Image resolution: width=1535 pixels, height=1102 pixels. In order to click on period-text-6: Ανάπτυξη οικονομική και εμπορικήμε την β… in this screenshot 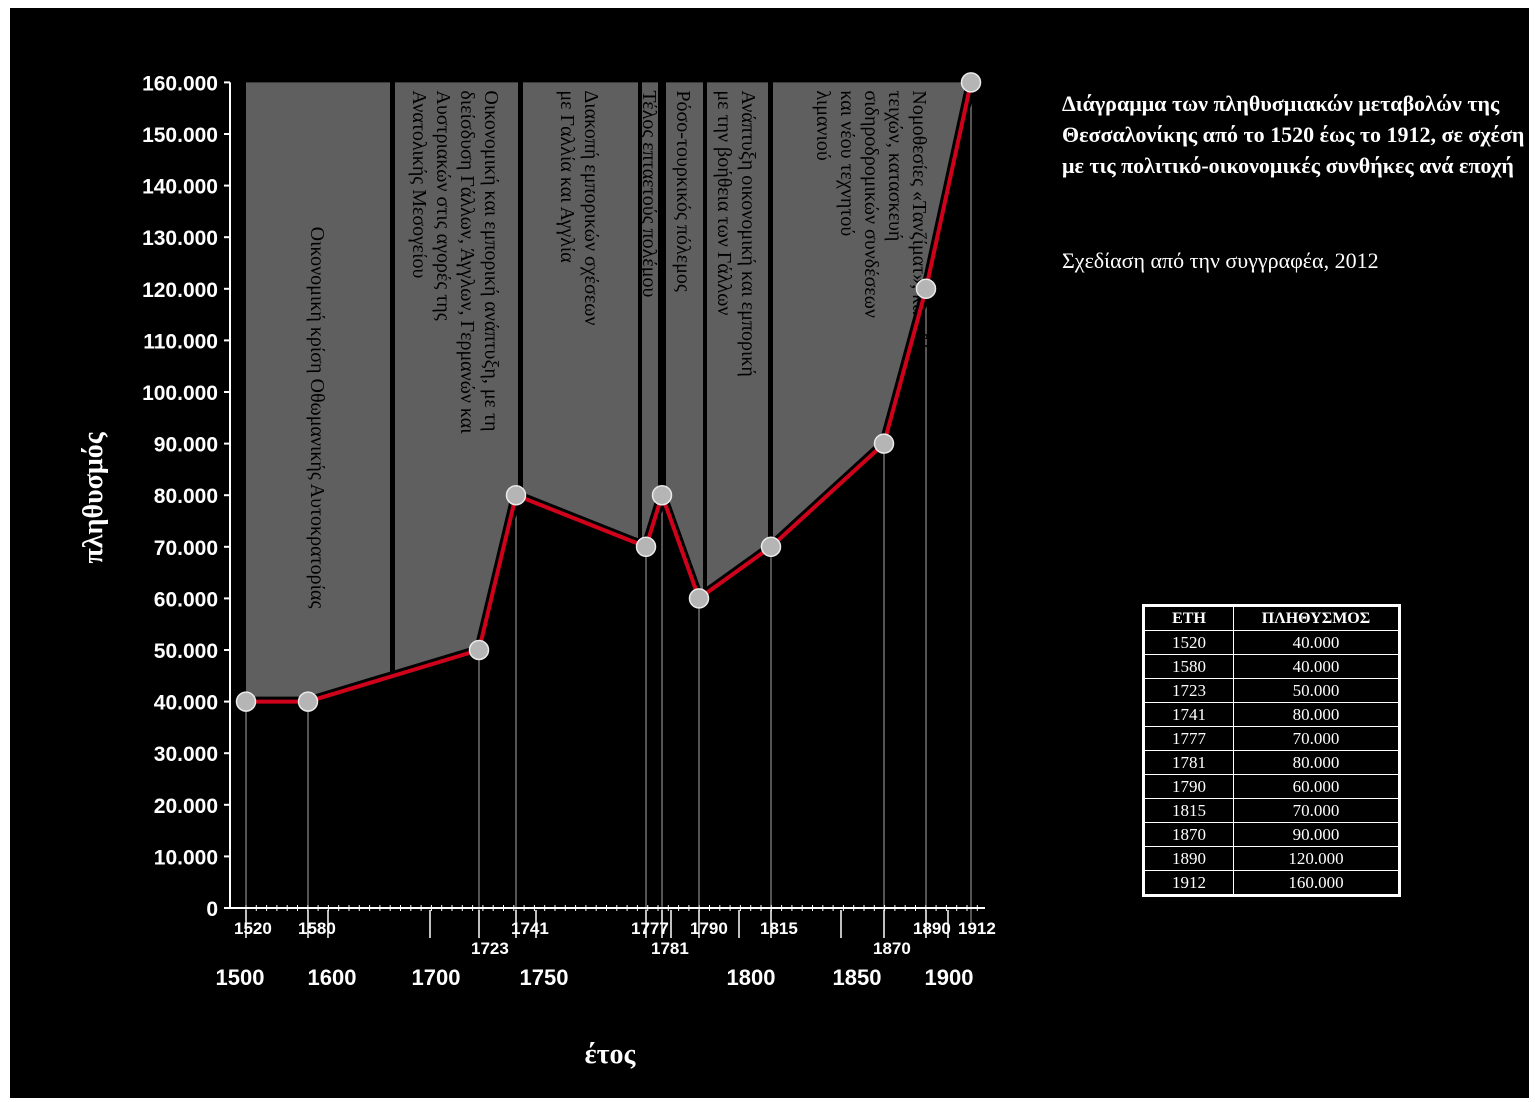, I will do `click(736, 233)`.